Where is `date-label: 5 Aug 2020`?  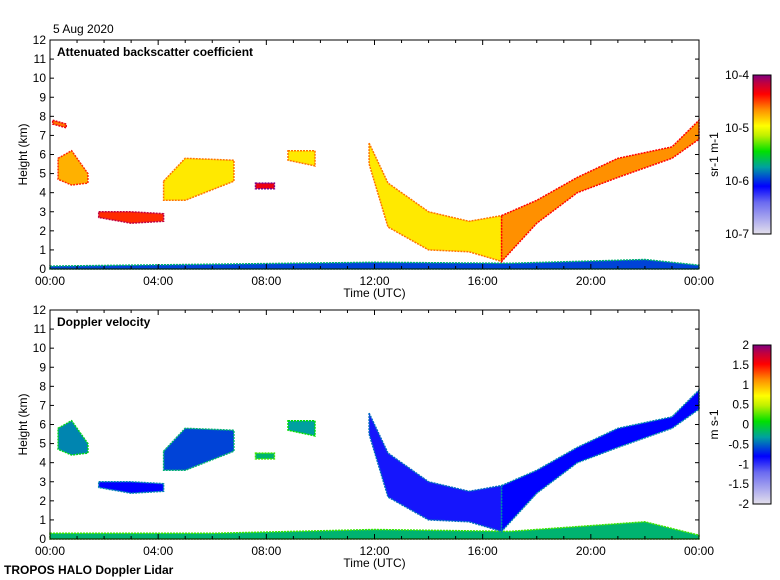
date-label: 5 Aug 2020 is located at coordinates (83, 29).